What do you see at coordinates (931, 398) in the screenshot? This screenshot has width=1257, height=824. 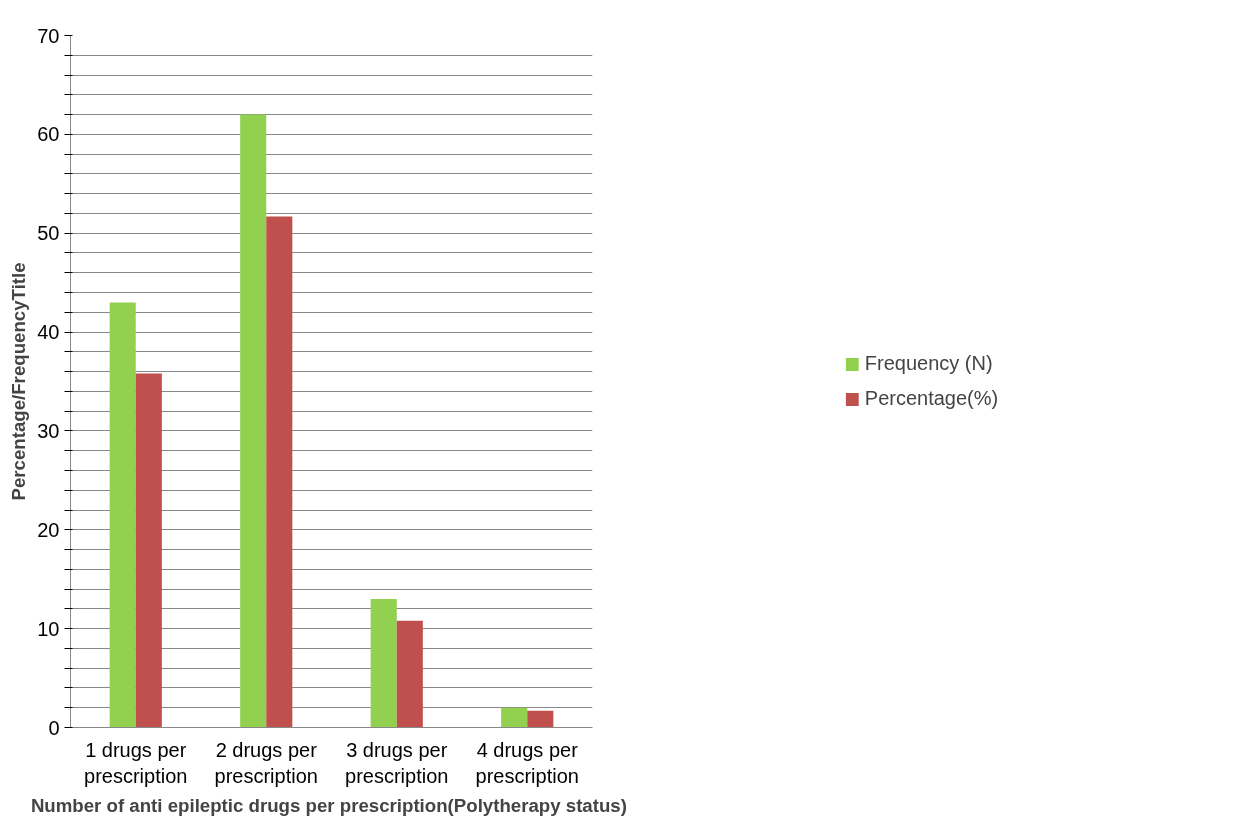 I see `legend-label: Percentage(%)` at bounding box center [931, 398].